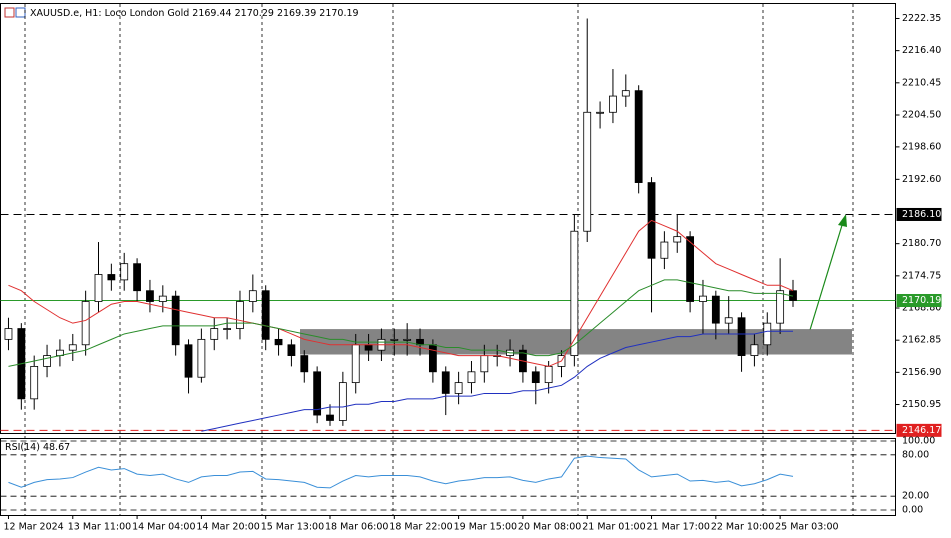  I want to click on rsi-tick-label: 100.00, so click(918, 441).